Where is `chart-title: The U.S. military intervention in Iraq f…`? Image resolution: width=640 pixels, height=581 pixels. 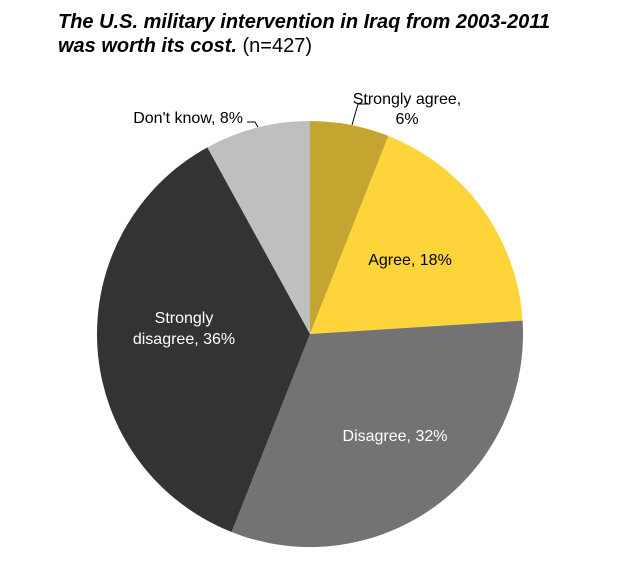 chart-title: The U.S. military intervention in Iraq f… is located at coordinates (338, 34).